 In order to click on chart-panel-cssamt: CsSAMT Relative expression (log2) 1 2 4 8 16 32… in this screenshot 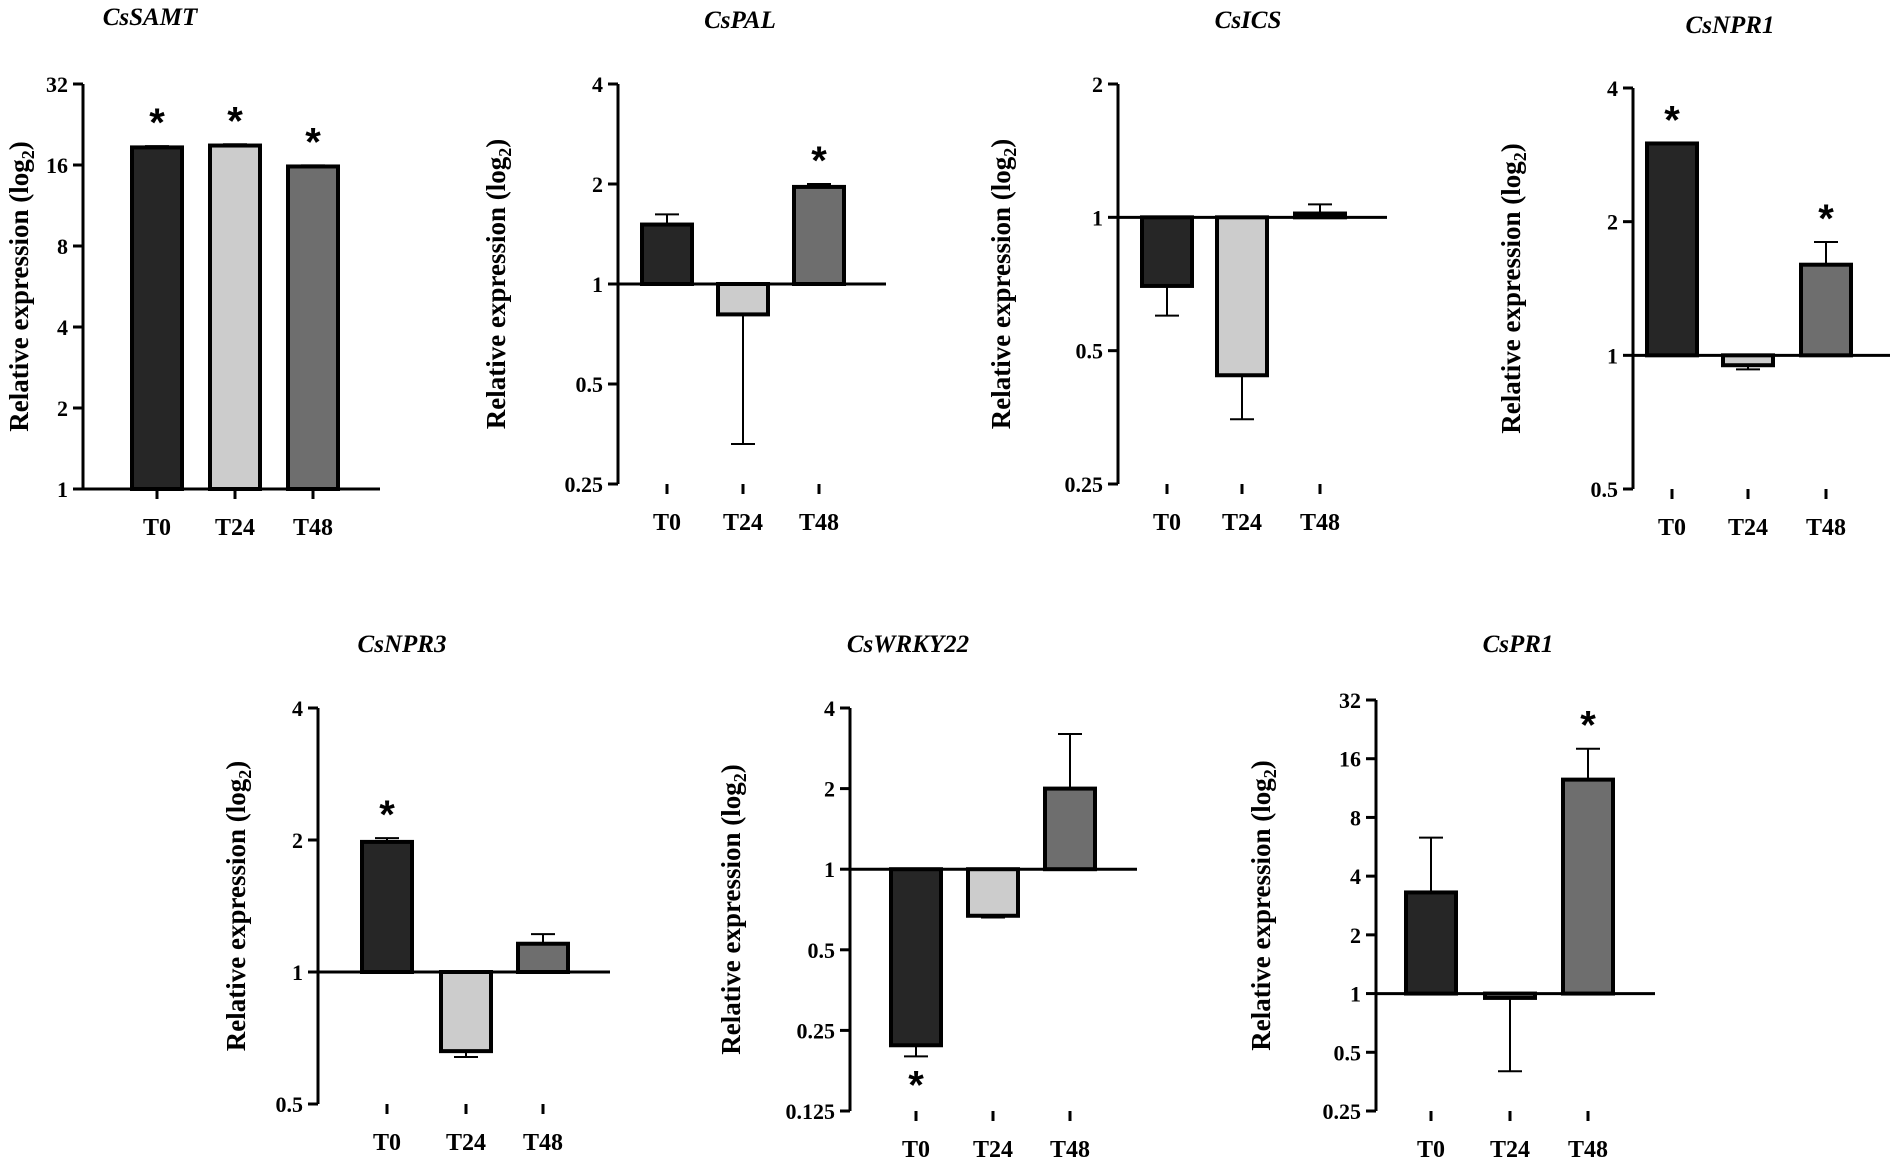, I will do `click(192, 272)`.